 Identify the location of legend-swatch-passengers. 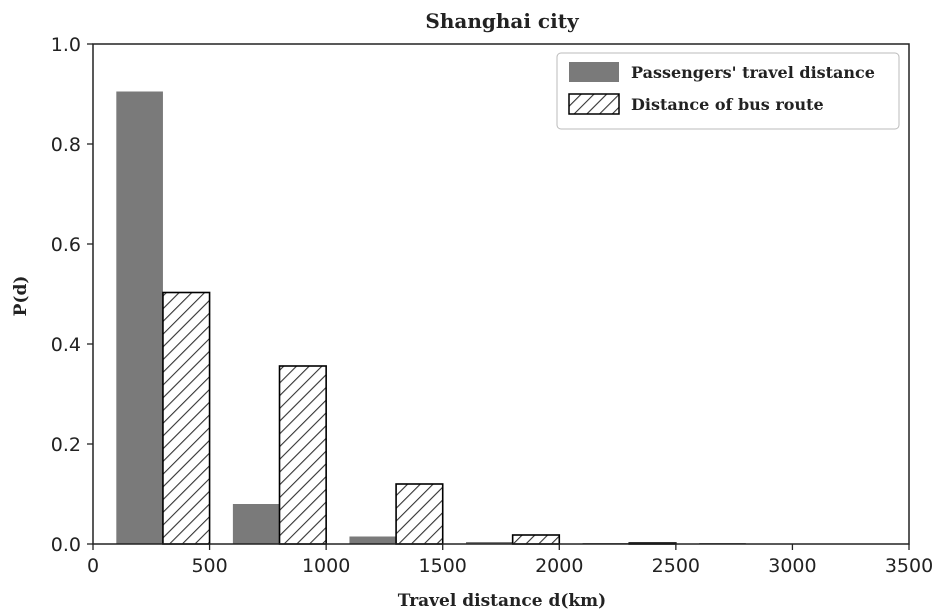
(594, 72).